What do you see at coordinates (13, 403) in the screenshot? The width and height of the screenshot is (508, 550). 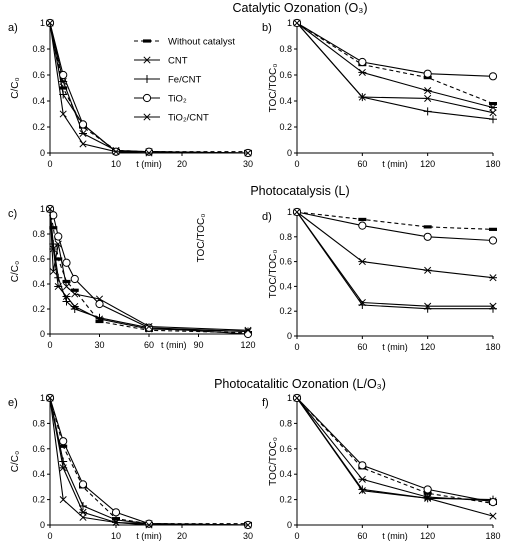 I see `panel-letter: e)` at bounding box center [13, 403].